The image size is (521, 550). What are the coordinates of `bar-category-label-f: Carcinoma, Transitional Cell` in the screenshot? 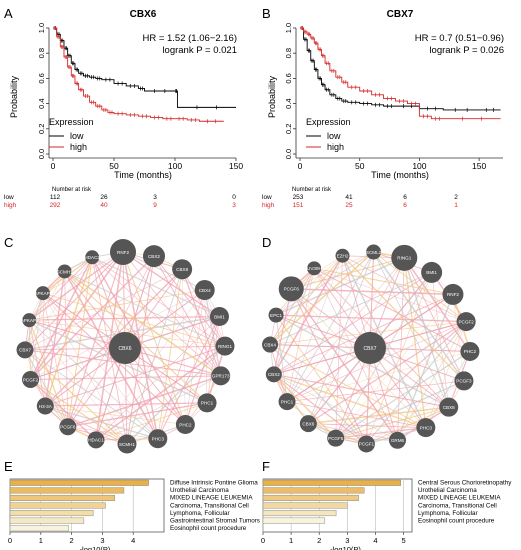 It's located at (457, 505).